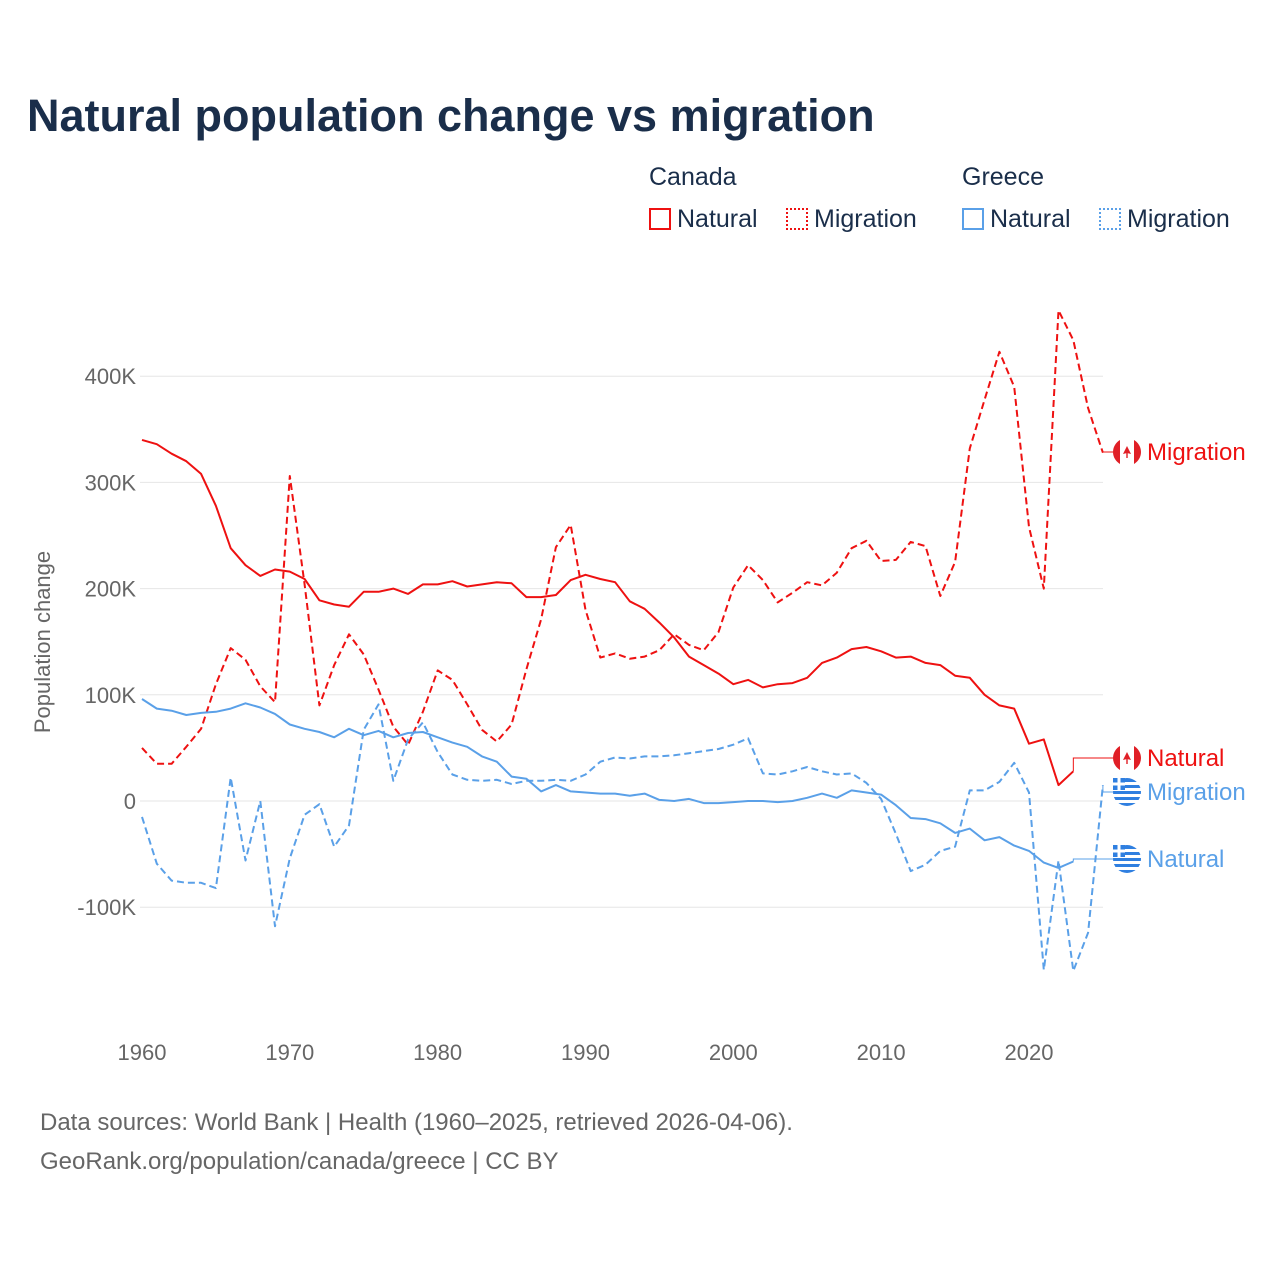 Image resolution: width=1280 pixels, height=1280 pixels. I want to click on y-tick-label: 100K, so click(111, 695).